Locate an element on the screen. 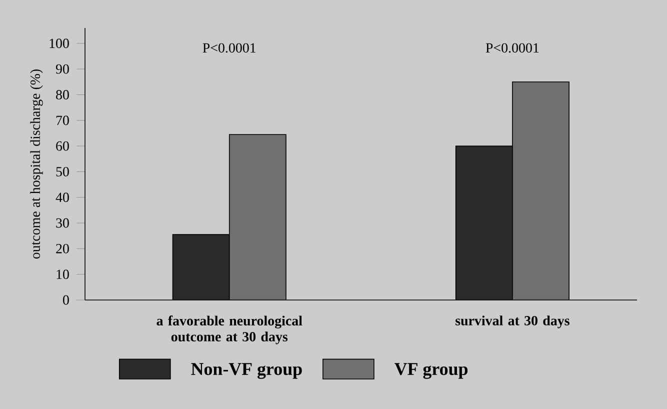 The image size is (667, 409). y-tick-label: 70 is located at coordinates (62, 121).